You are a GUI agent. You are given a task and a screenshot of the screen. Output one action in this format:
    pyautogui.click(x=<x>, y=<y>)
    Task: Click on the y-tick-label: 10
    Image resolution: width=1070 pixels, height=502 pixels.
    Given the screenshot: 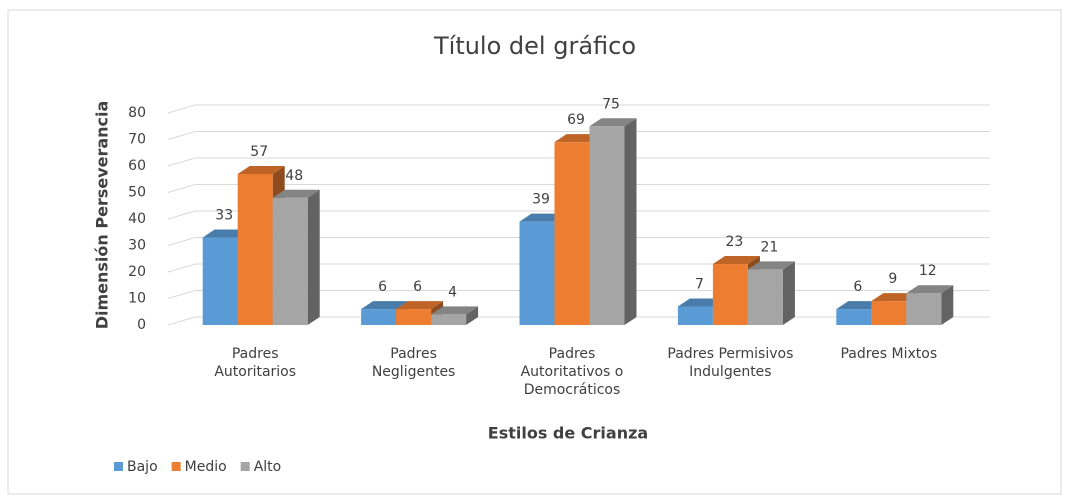 What is the action you would take?
    pyautogui.click(x=137, y=299)
    